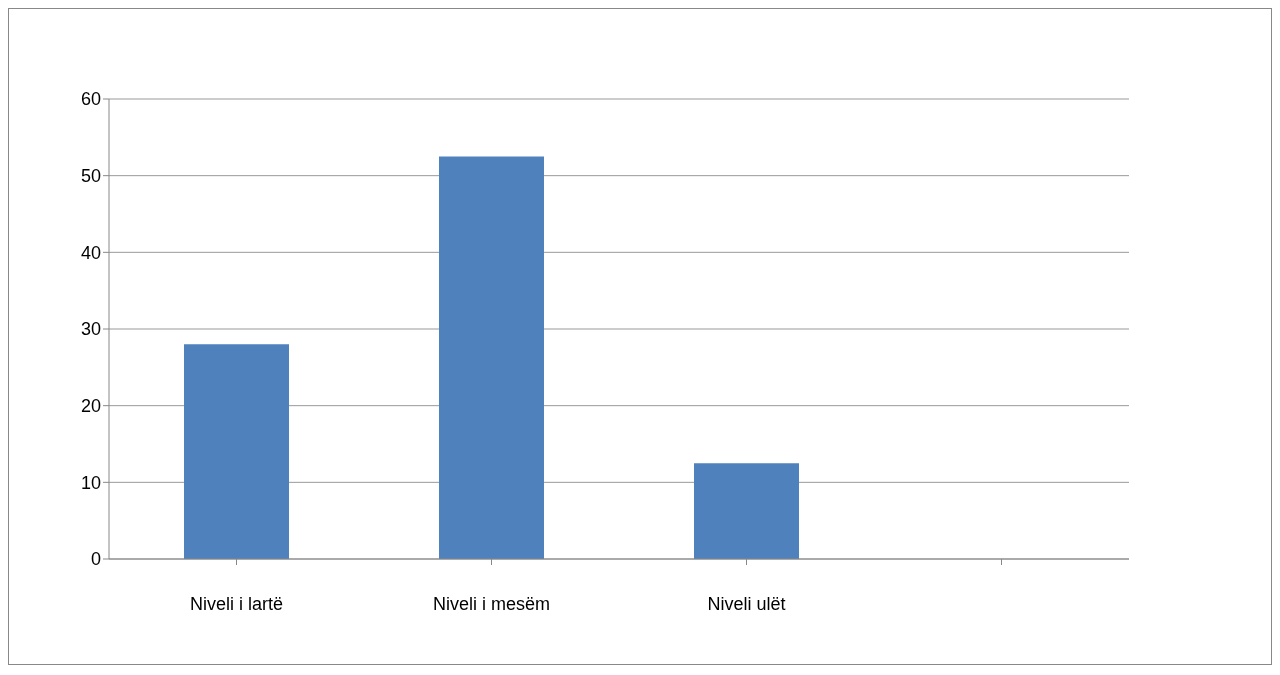  What do you see at coordinates (90, 406) in the screenshot?
I see `y-tick-label: 20` at bounding box center [90, 406].